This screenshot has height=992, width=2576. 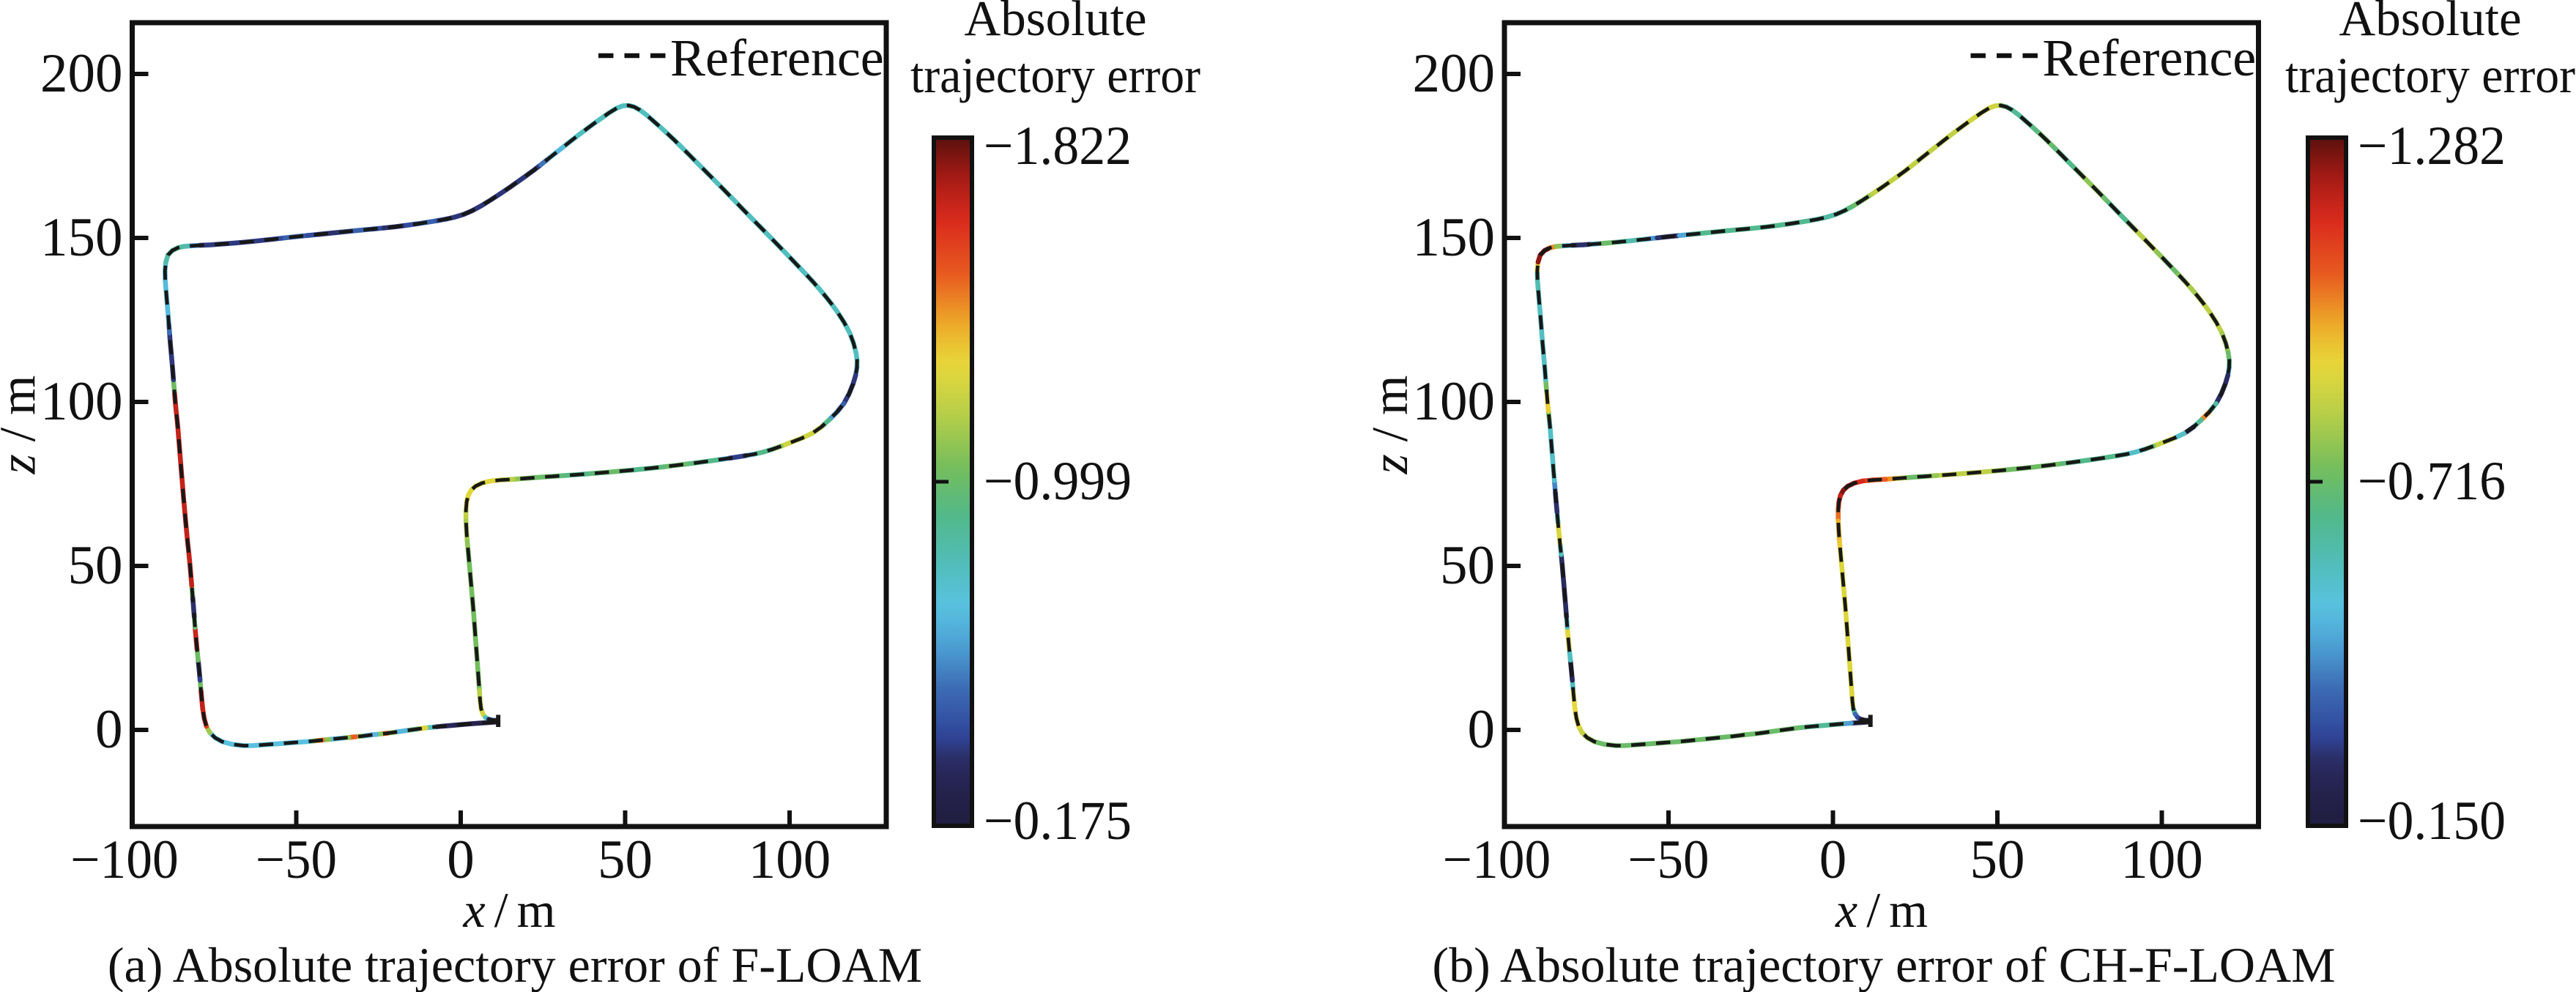 What do you see at coordinates (515, 964) in the screenshot?
I see `svg-text:(a) Absolute trajectory error: (a) Absolute trajectory error of F-LOAM` at bounding box center [515, 964].